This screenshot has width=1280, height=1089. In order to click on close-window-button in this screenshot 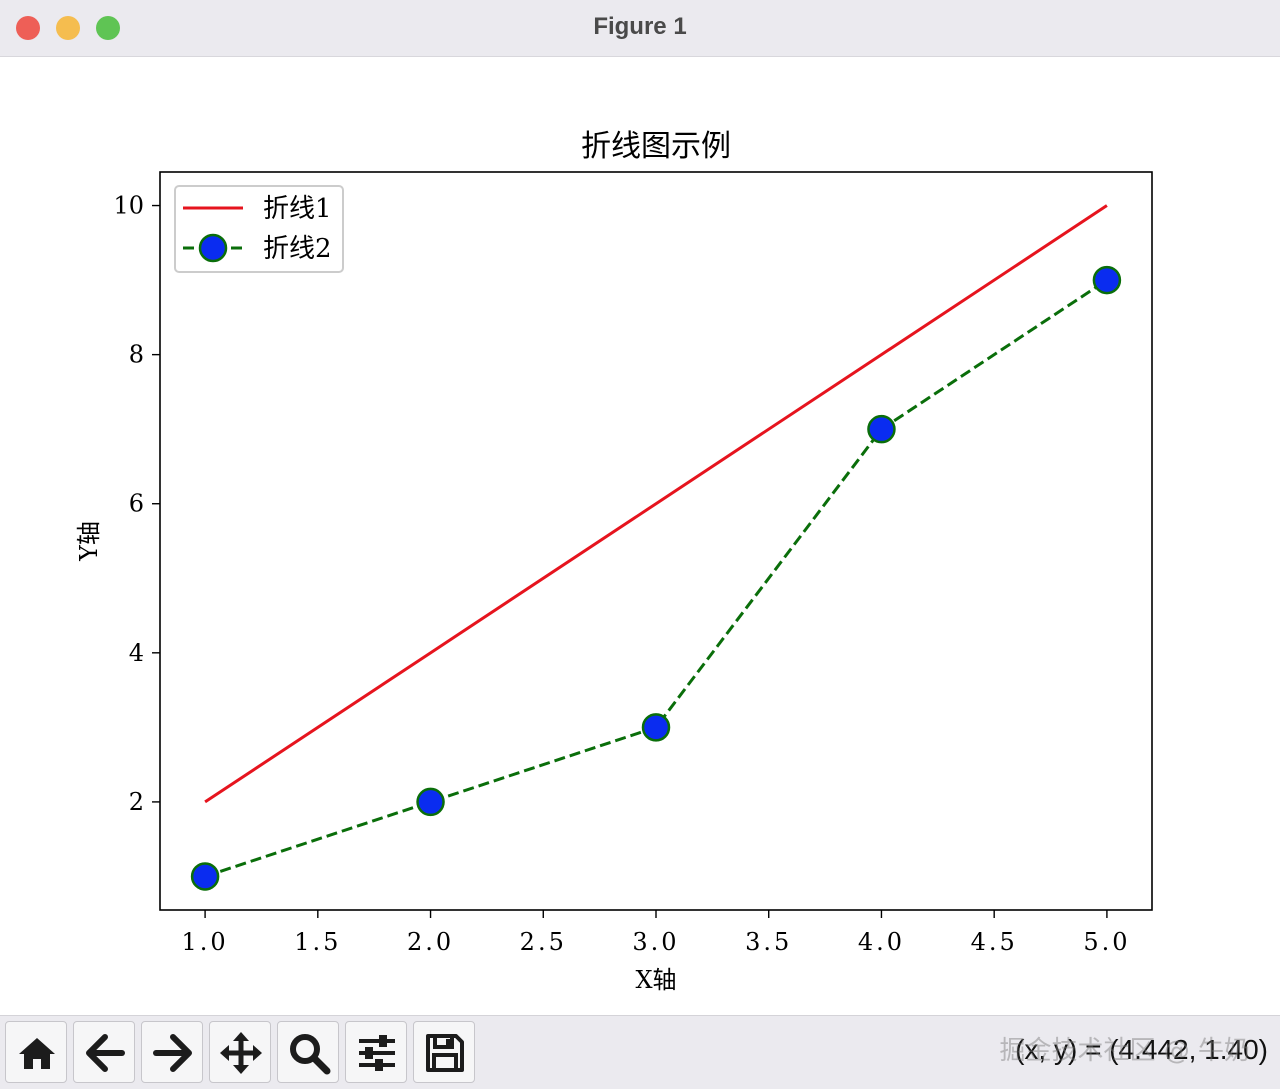, I will do `click(28, 28)`.